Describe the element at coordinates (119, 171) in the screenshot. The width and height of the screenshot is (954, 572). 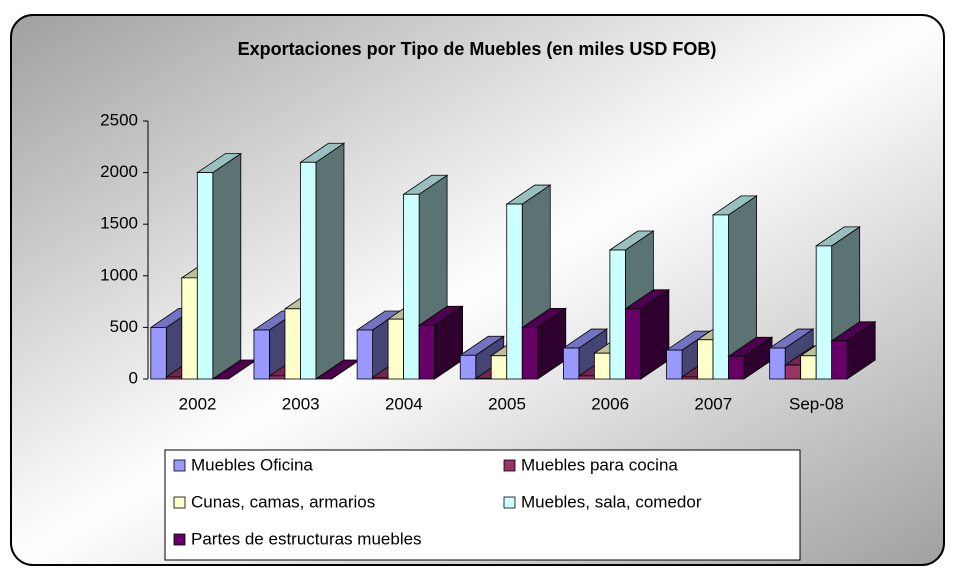
I see `y-tick-label: 2000` at that location.